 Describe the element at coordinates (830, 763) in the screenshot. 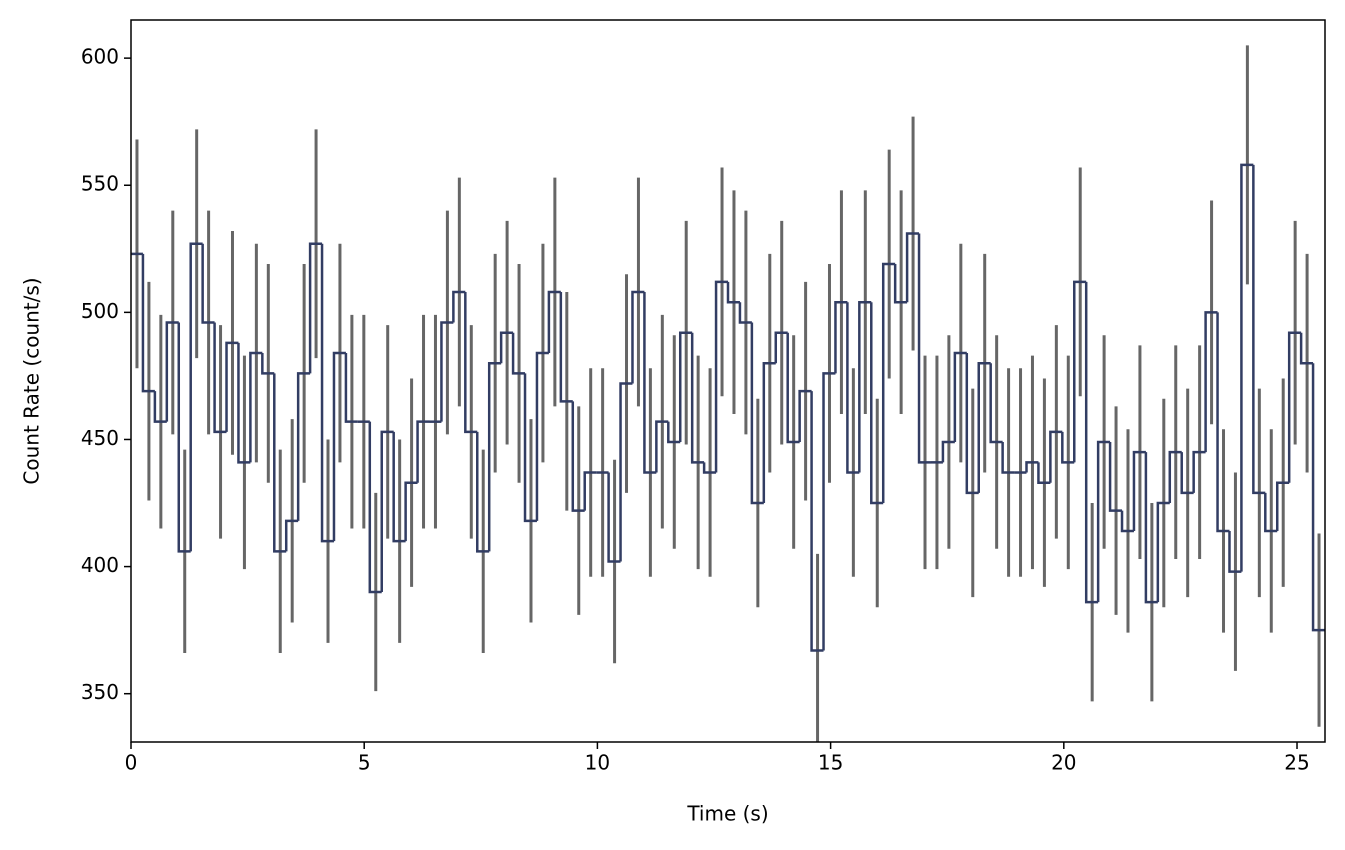

I see `x-tick-label: 15` at that location.